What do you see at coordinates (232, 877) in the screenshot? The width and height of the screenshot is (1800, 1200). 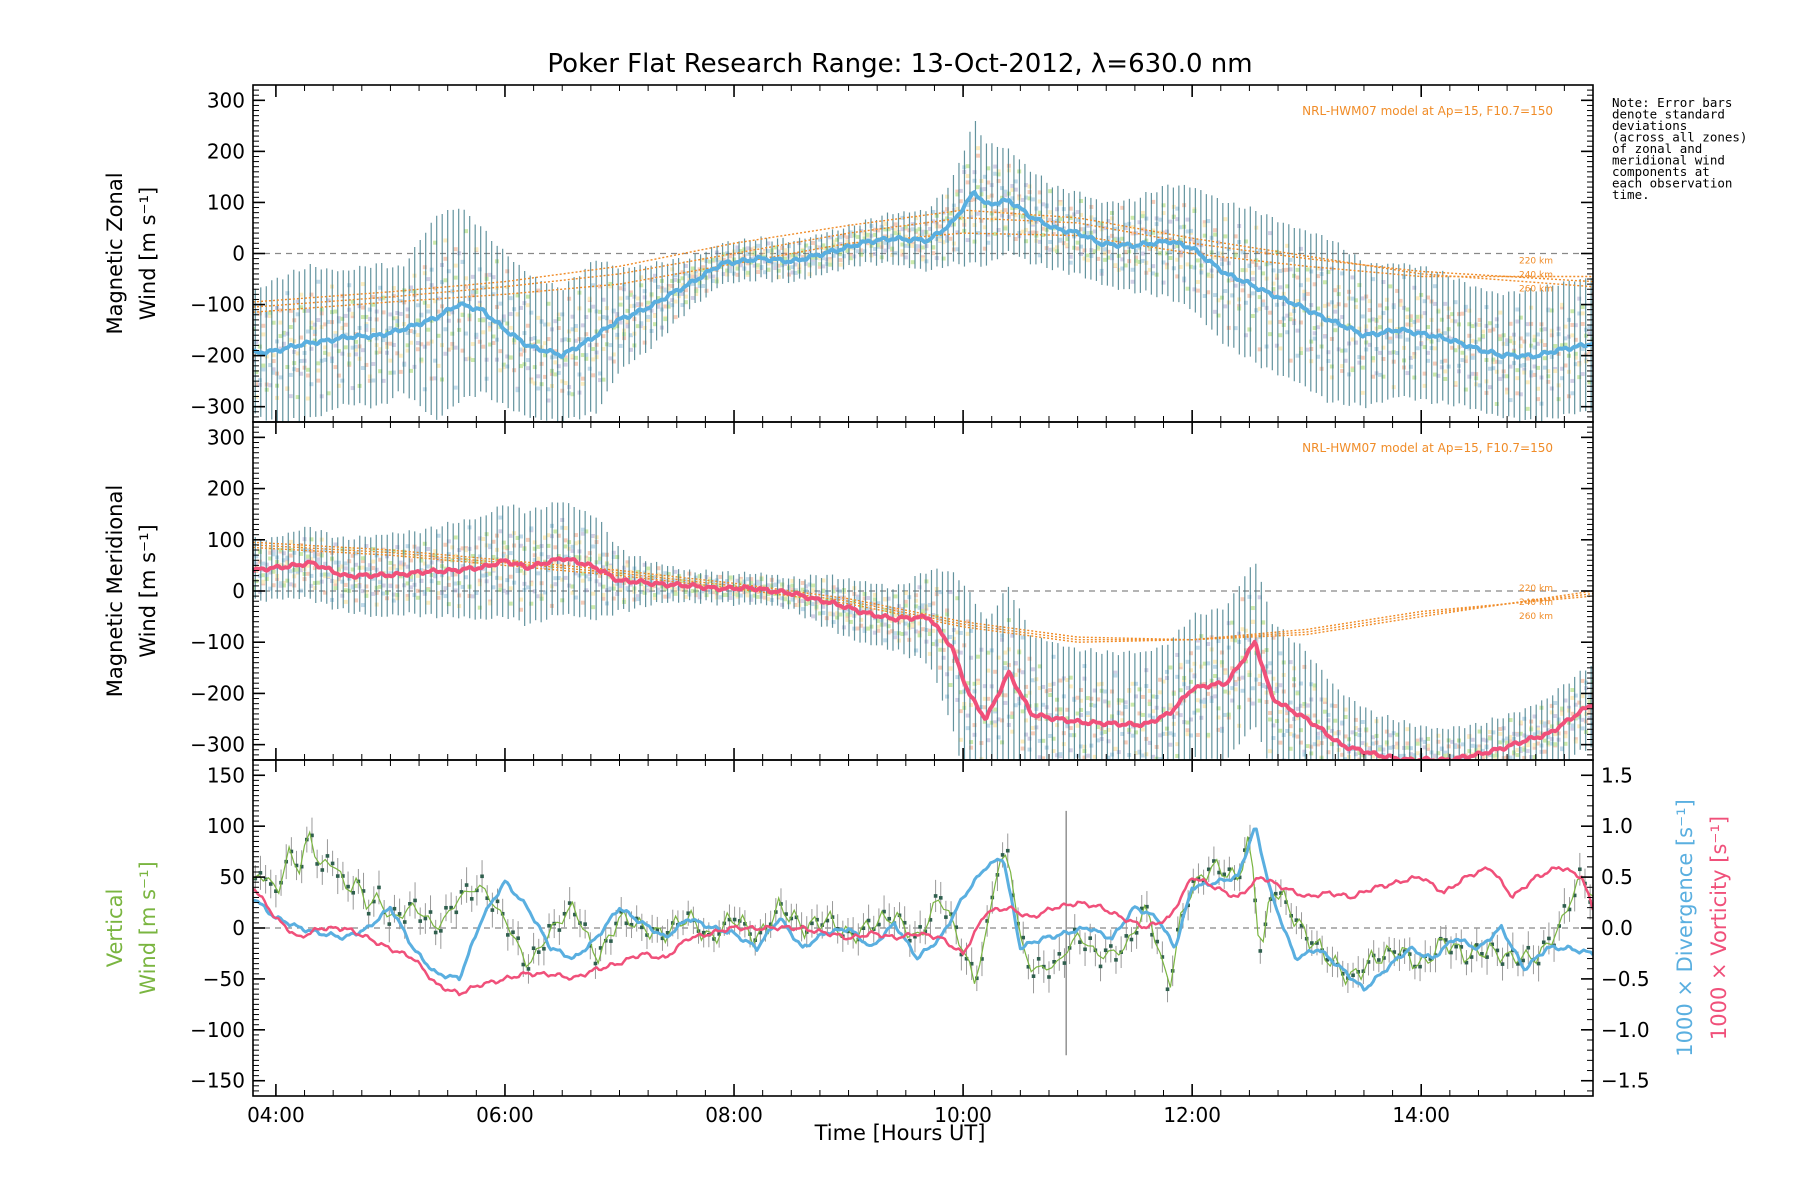 I see `y-tick-label: 50` at bounding box center [232, 877].